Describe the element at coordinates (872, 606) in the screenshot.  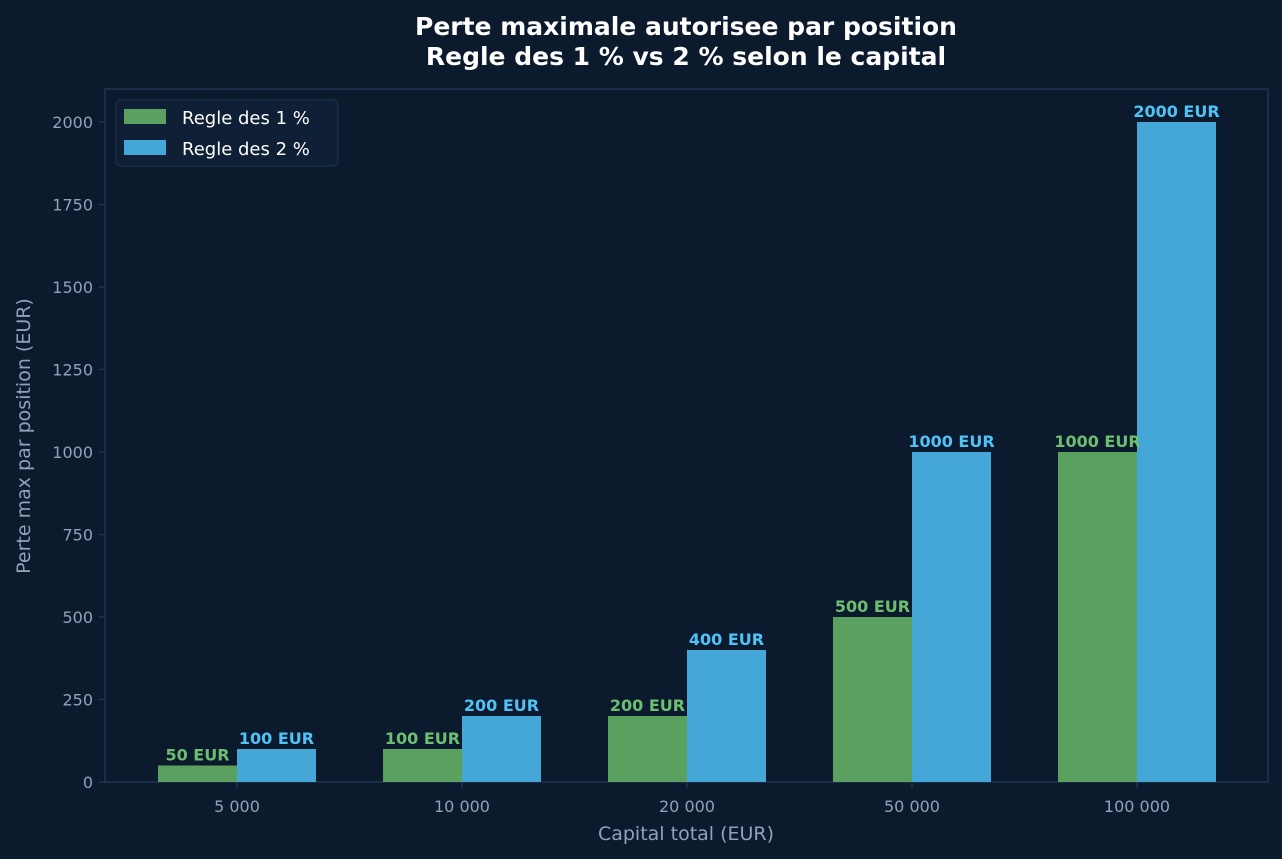
I see `bar-value-label: 500 EUR` at that location.